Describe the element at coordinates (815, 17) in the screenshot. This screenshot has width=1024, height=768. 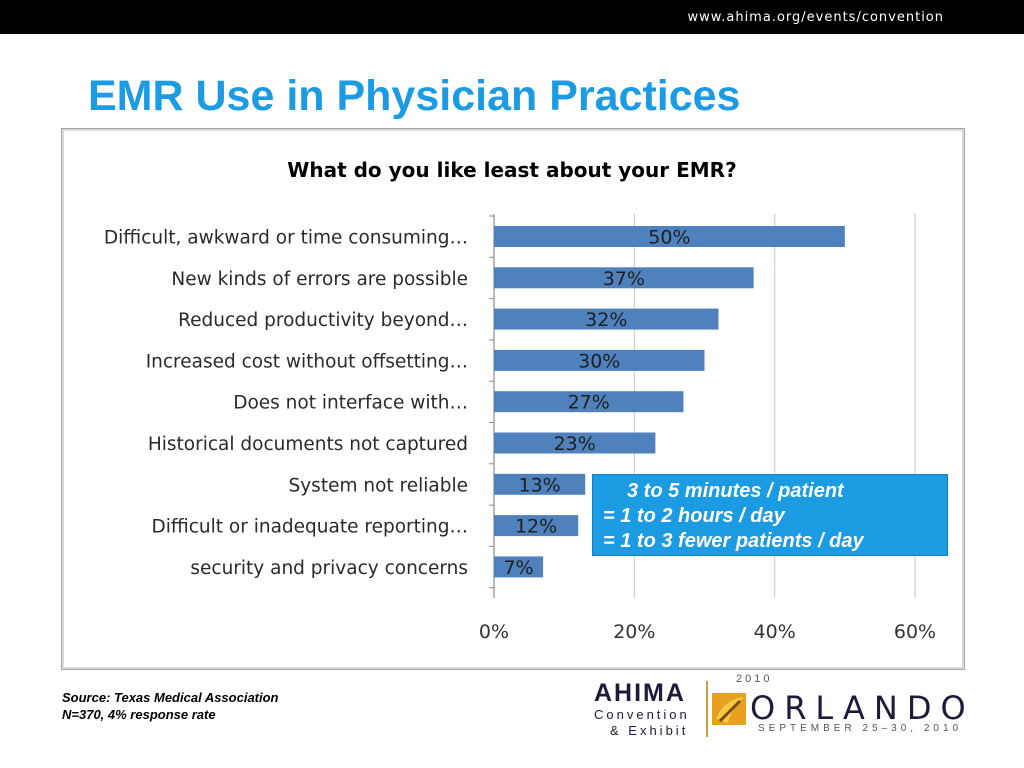
I see `website-url: www.ahima.org/events/convention` at that location.